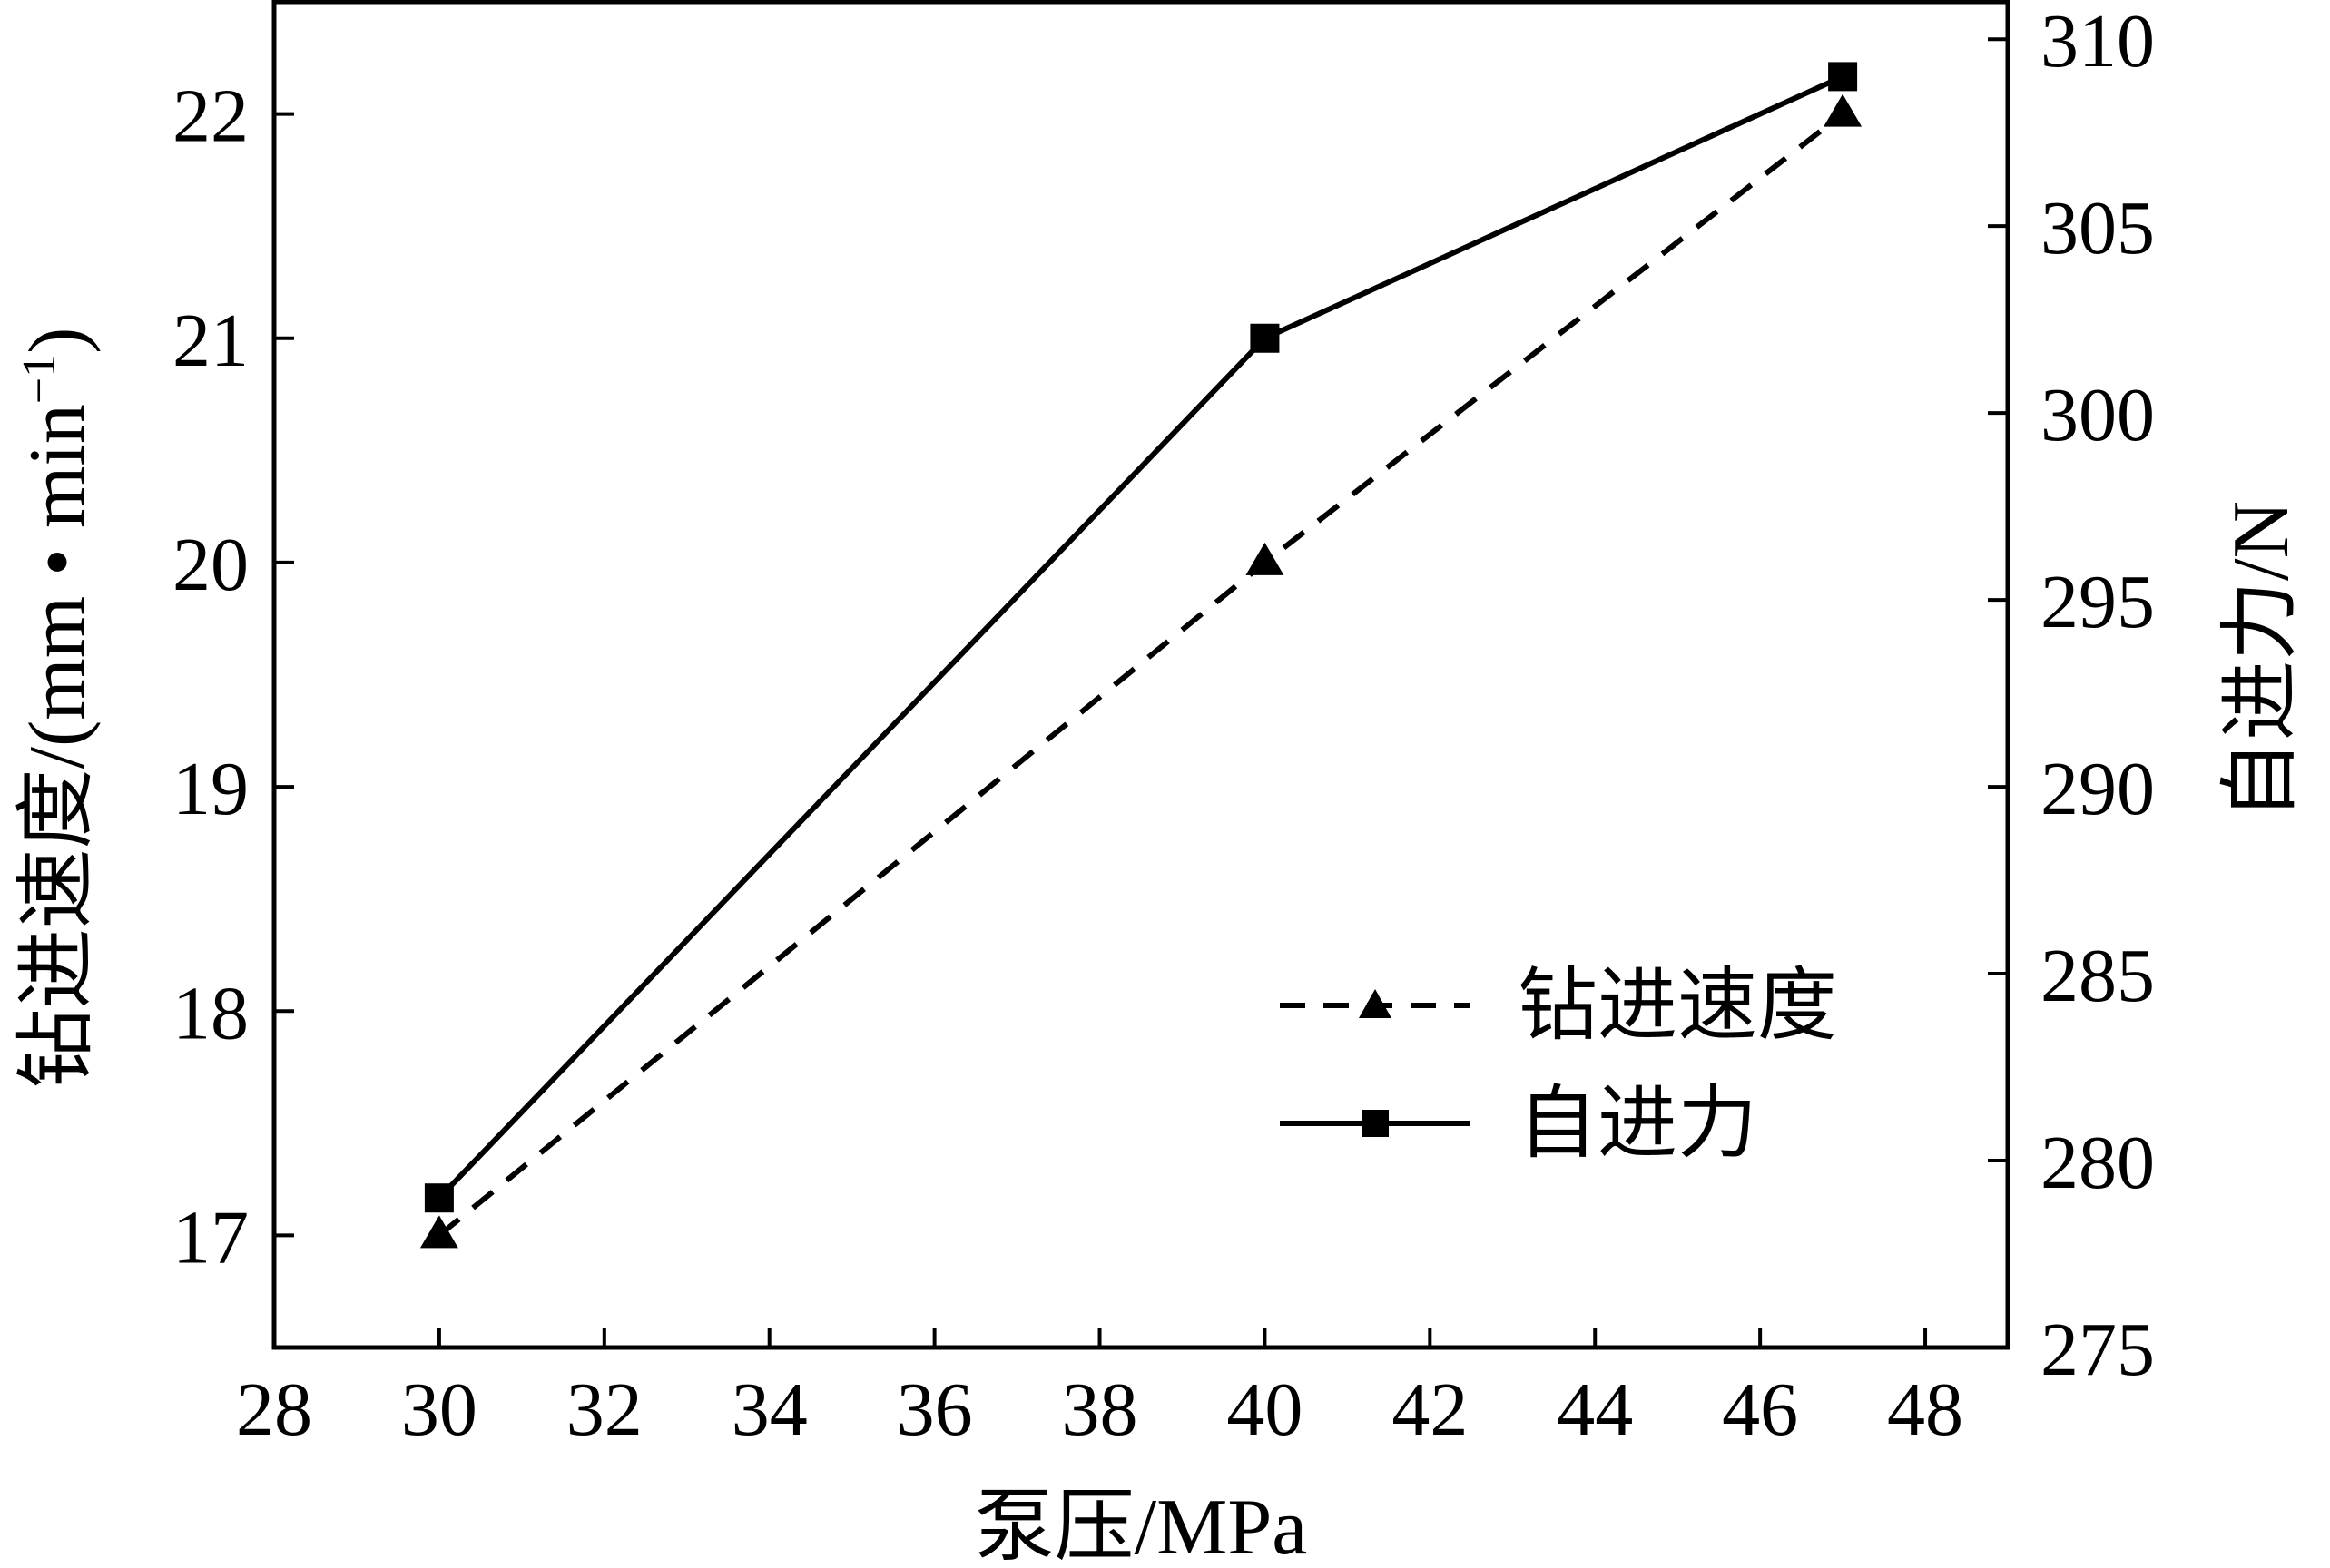 The height and width of the screenshot is (1568, 2330). Describe the element at coordinates (1100, 1409) in the screenshot. I see `x-tick-label: 38` at that location.